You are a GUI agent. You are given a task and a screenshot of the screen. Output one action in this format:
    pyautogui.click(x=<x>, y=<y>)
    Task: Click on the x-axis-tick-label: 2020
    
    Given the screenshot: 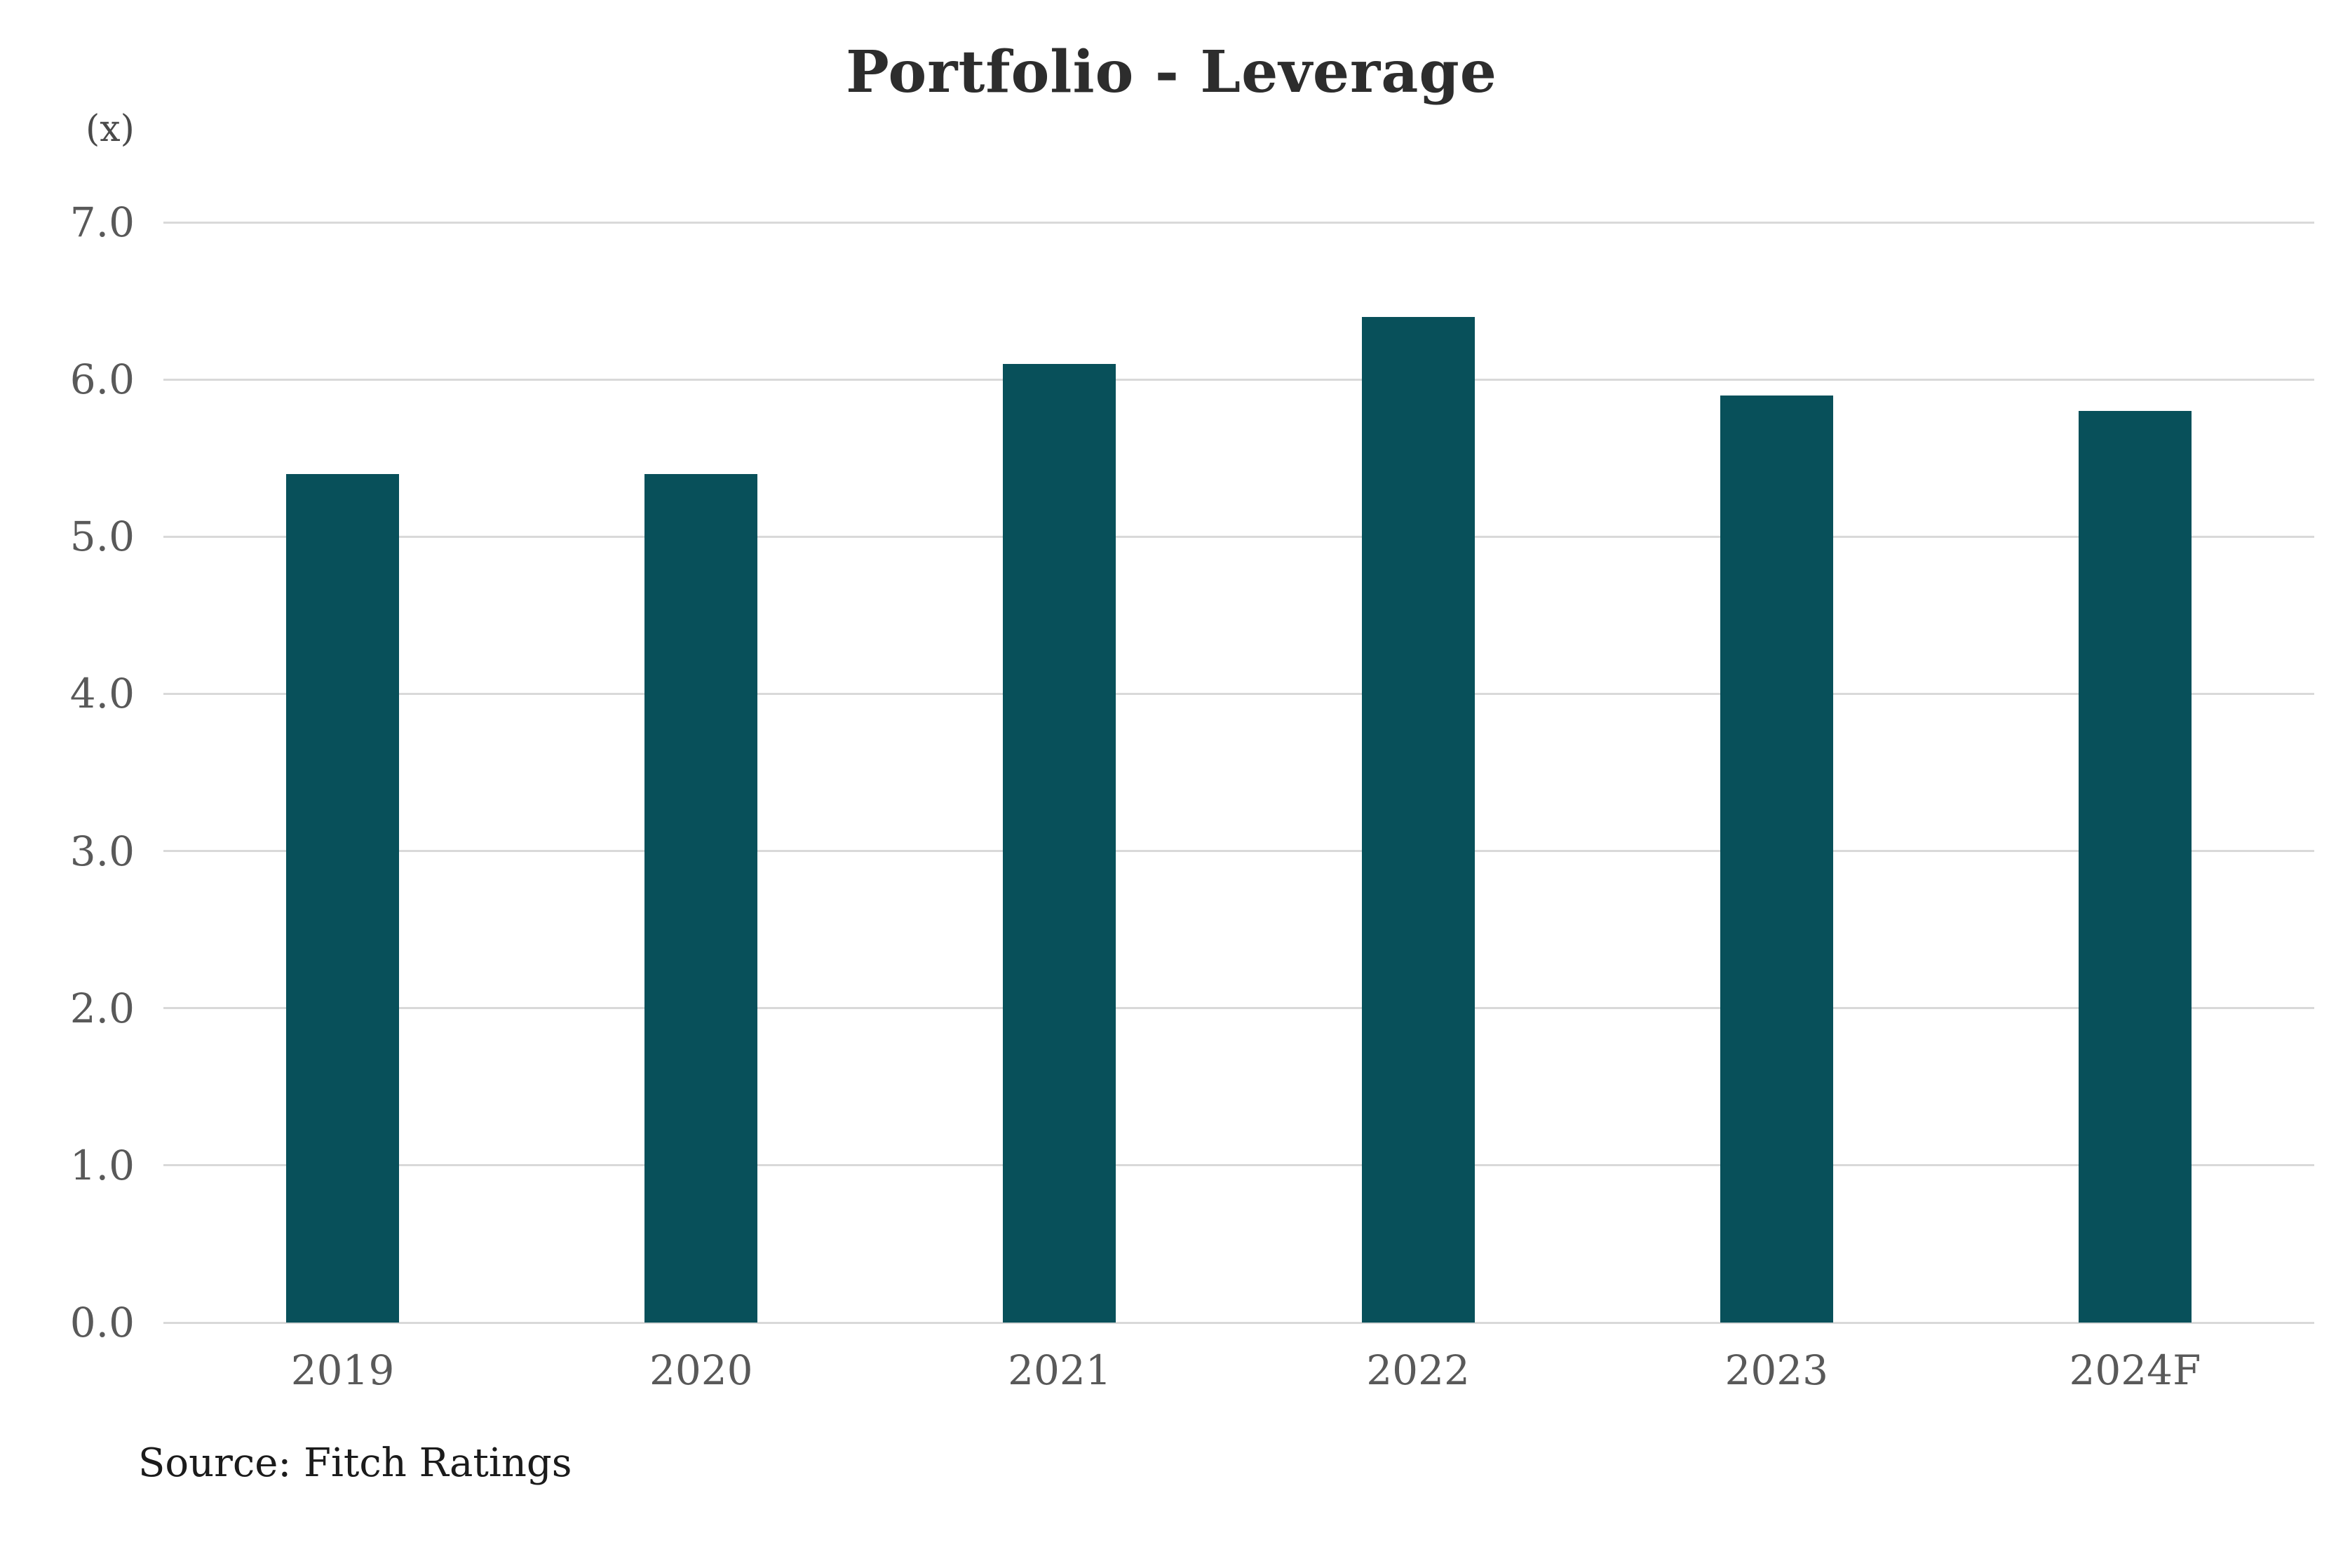 What is the action you would take?
    pyautogui.click(x=701, y=1370)
    